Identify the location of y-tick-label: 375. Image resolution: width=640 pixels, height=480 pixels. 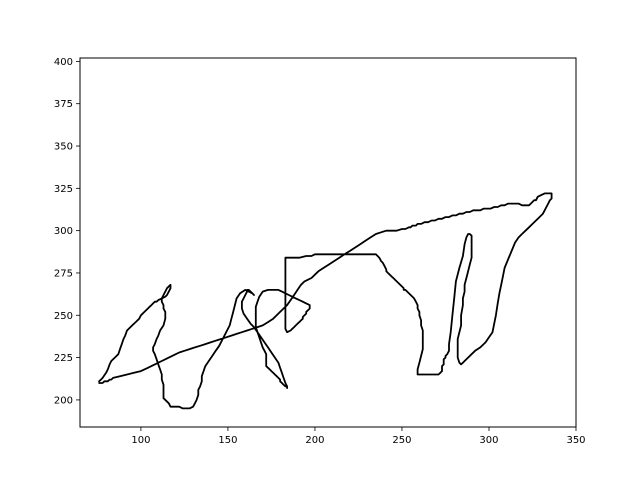
(63, 104).